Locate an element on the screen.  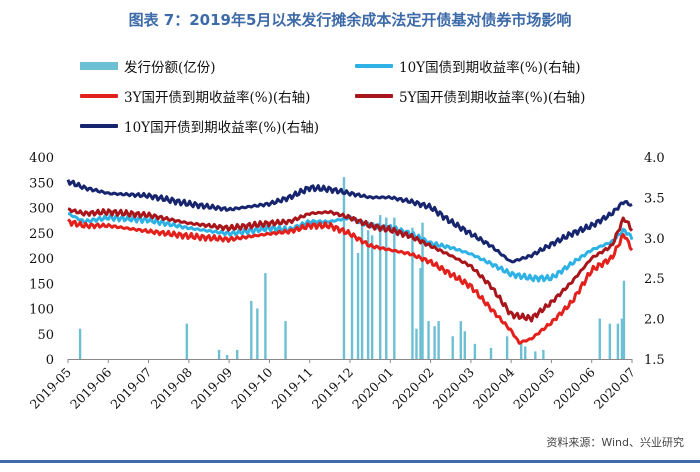
legend-item-10y-cdb: 10Y国开债到期收益率(%)(右轴) is located at coordinates (199, 126).